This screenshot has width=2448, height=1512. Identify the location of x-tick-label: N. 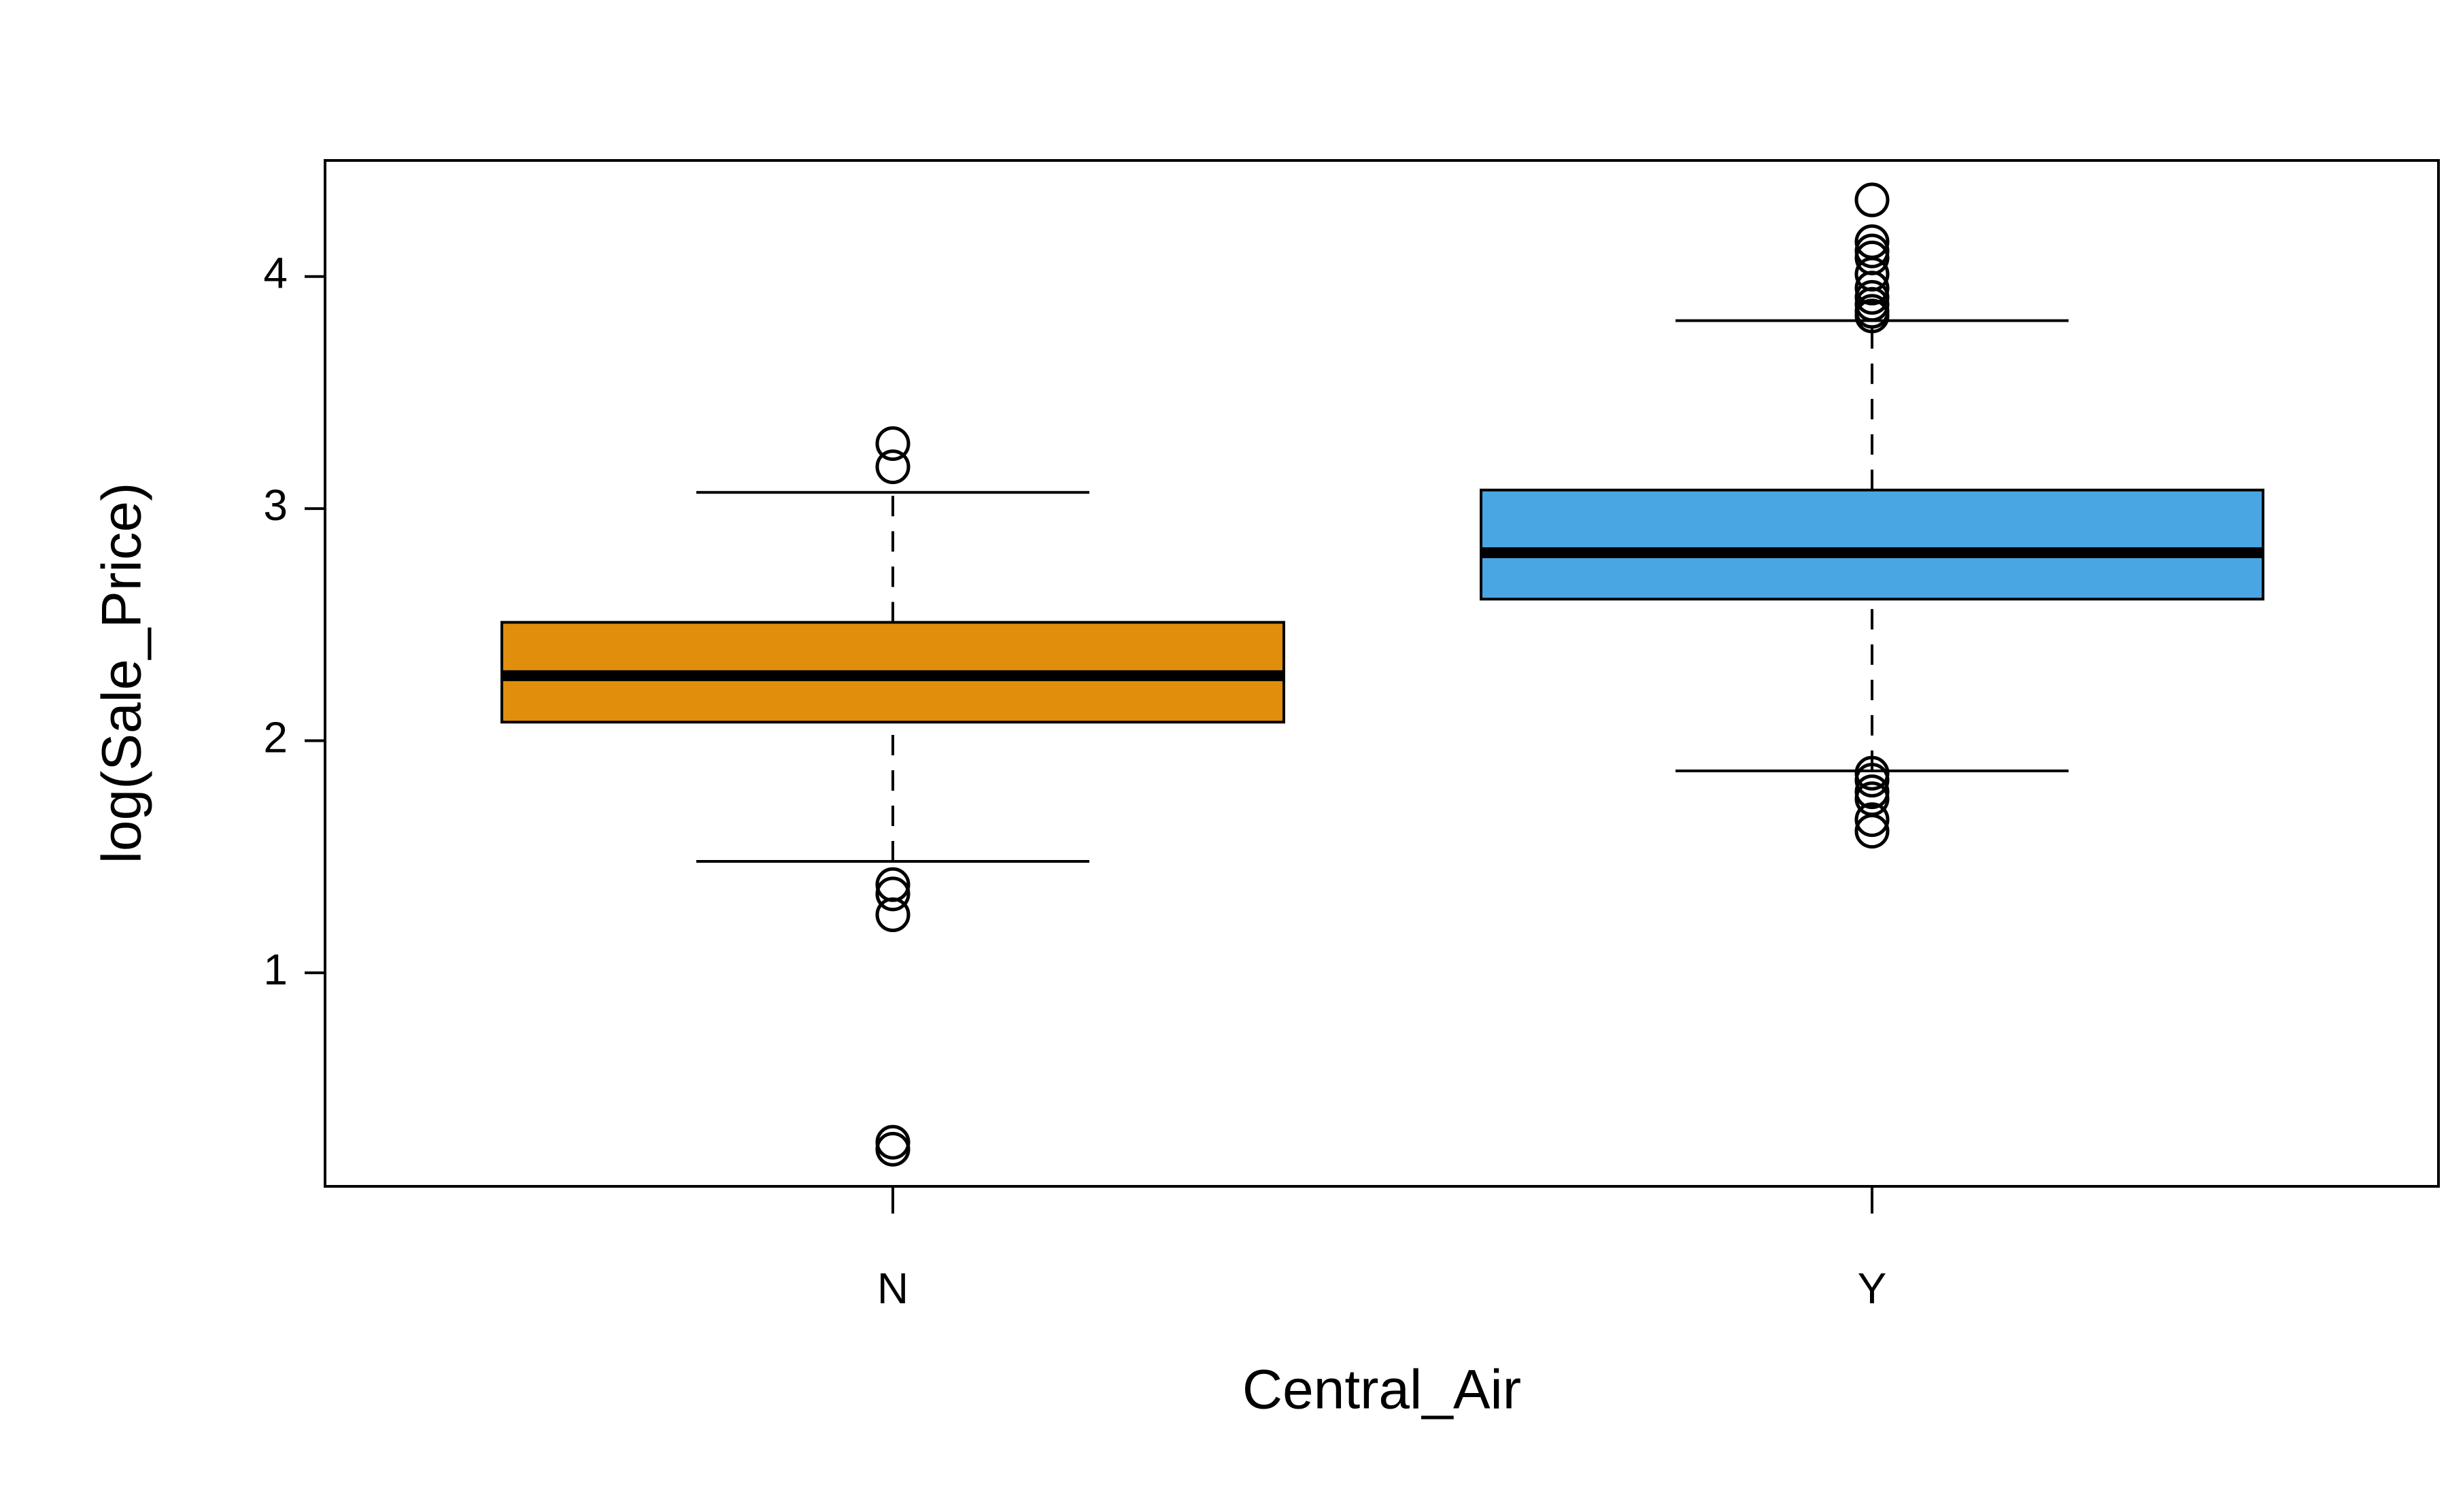
(893, 1288).